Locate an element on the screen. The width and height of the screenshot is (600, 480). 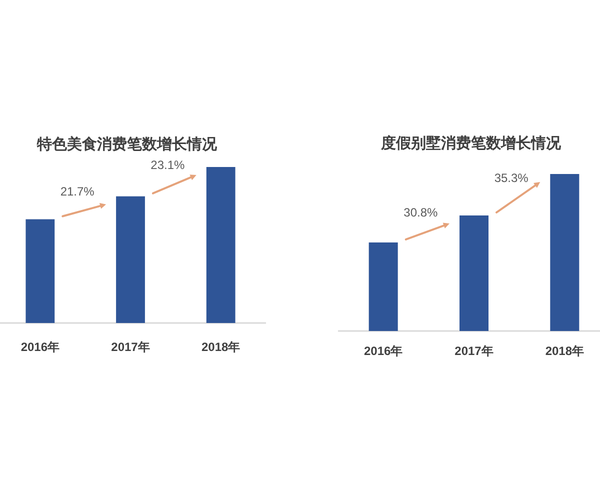
chart-title: 特色美食消费笔数增长情况 is located at coordinates (127, 144).